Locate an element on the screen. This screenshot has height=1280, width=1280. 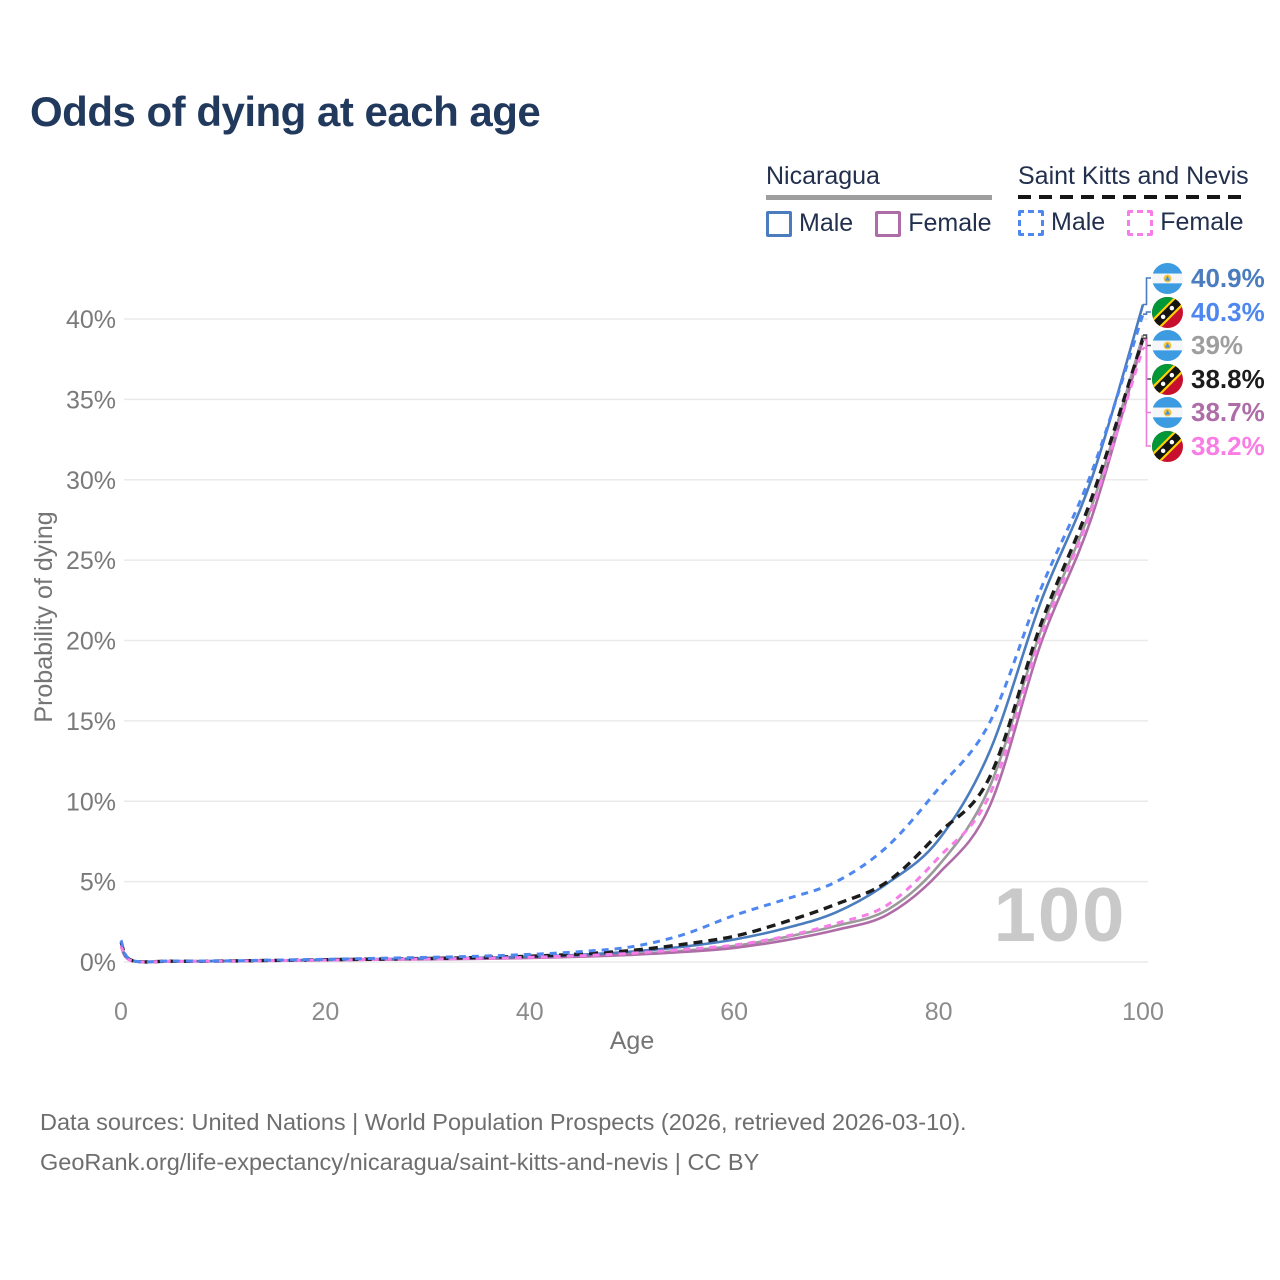
x-tick-label: 60 is located at coordinates (734, 1012).